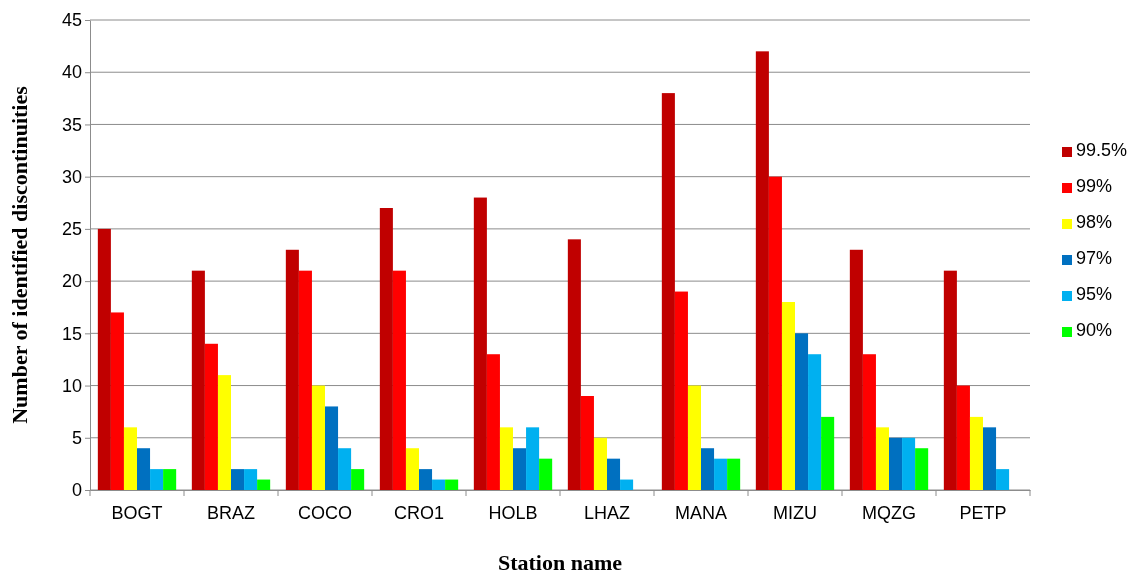 Image resolution: width=1144 pixels, height=576 pixels. Describe the element at coordinates (76, 438) in the screenshot. I see `y-tick-label: 5` at that location.